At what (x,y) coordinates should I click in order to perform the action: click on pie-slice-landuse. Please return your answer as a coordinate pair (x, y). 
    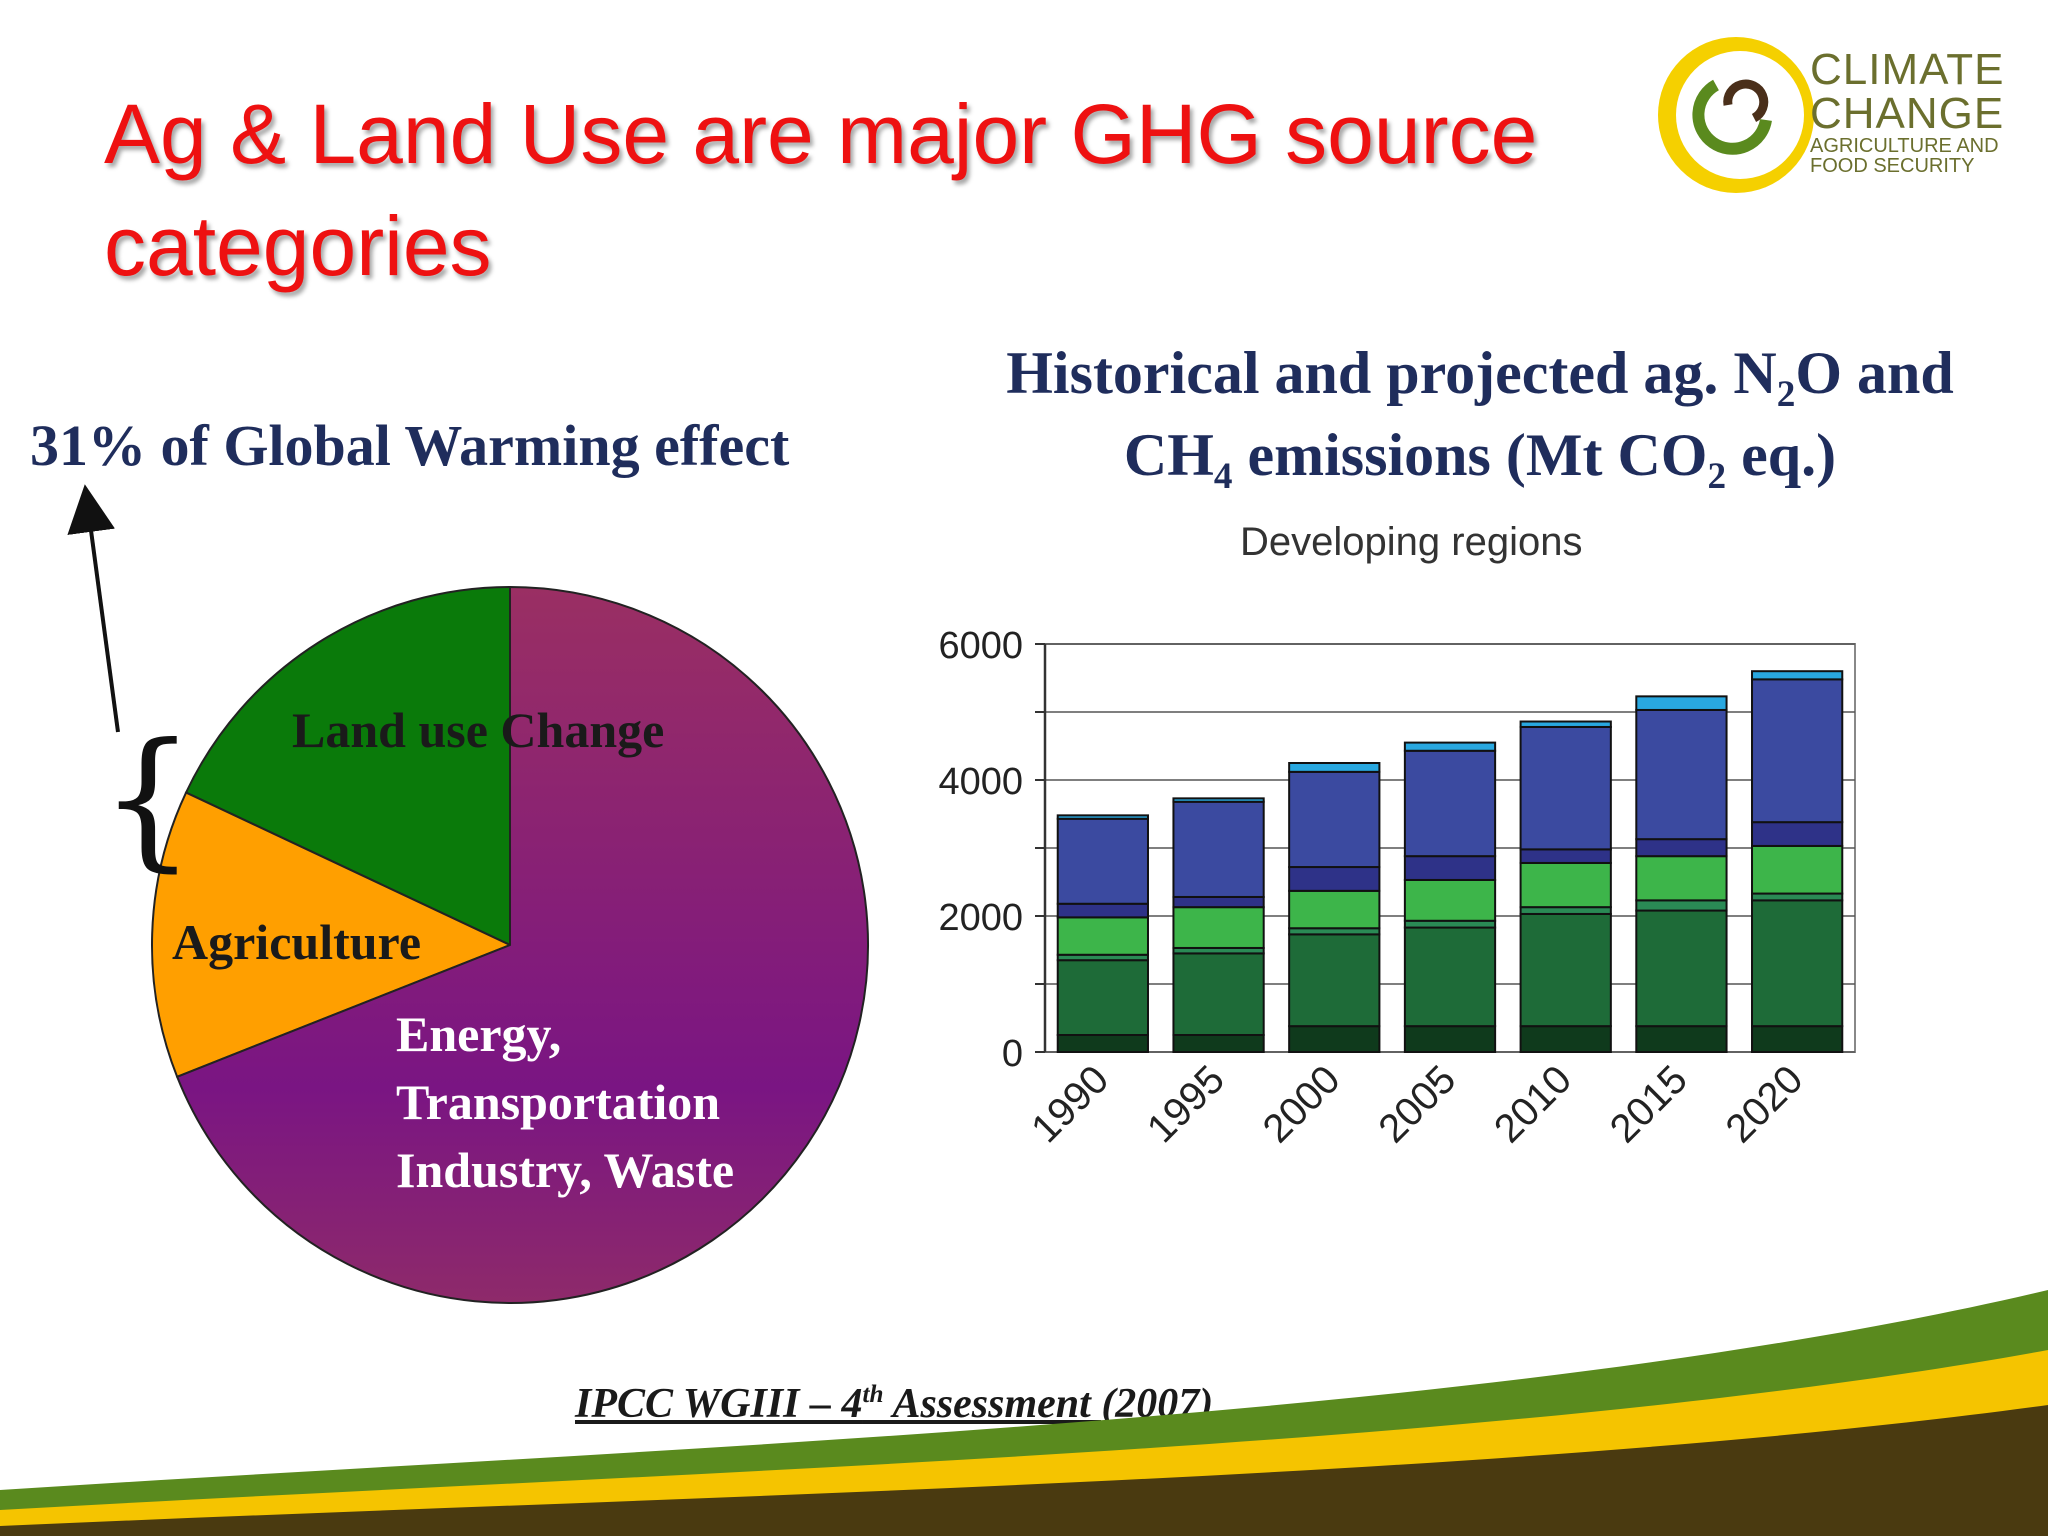
    Looking at the image, I should click on (347, 766).